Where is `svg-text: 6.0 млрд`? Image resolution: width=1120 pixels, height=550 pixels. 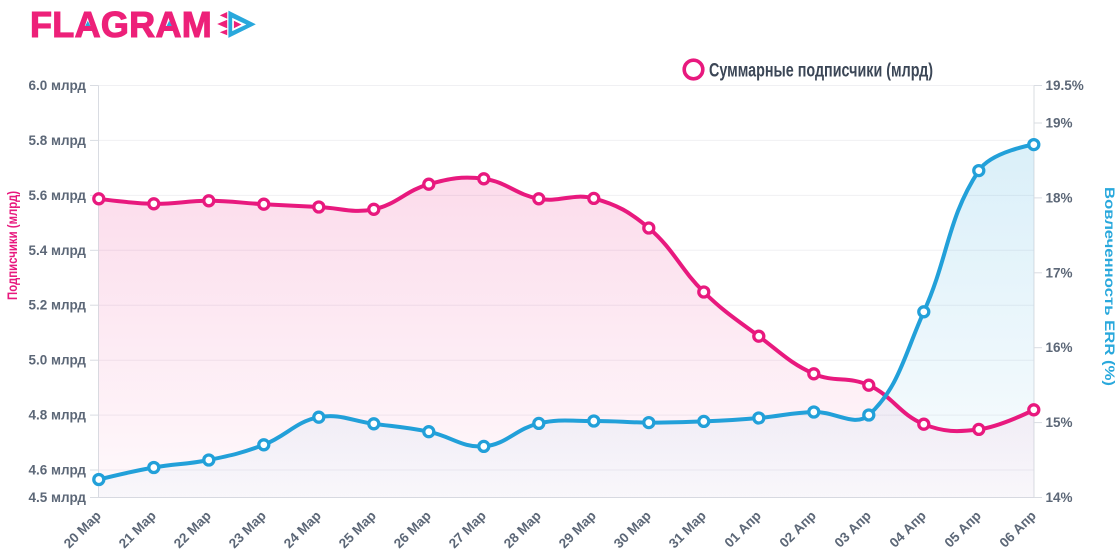 svg-text: 6.0 млрд is located at coordinates (57, 85).